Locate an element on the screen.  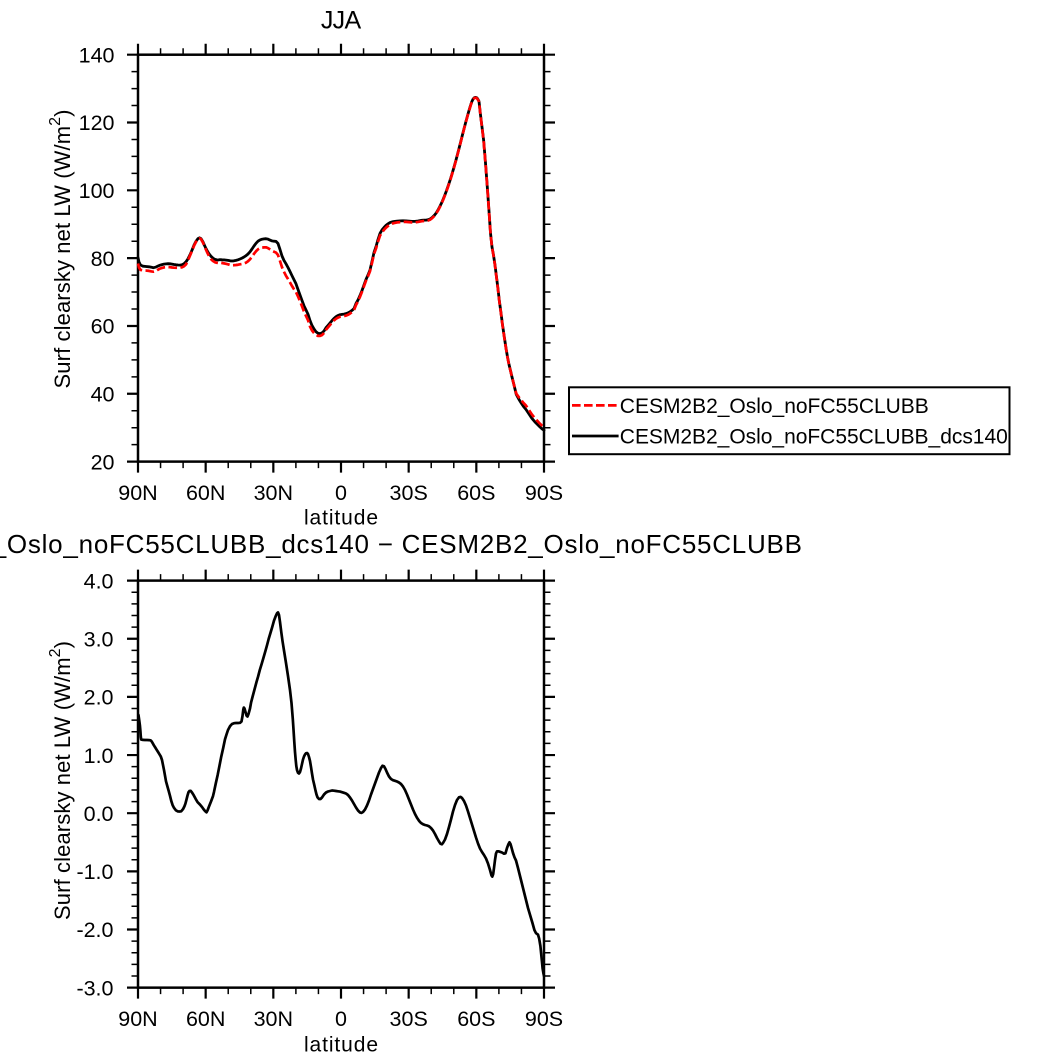
svg-text: 1.0 is located at coordinates (99, 756).